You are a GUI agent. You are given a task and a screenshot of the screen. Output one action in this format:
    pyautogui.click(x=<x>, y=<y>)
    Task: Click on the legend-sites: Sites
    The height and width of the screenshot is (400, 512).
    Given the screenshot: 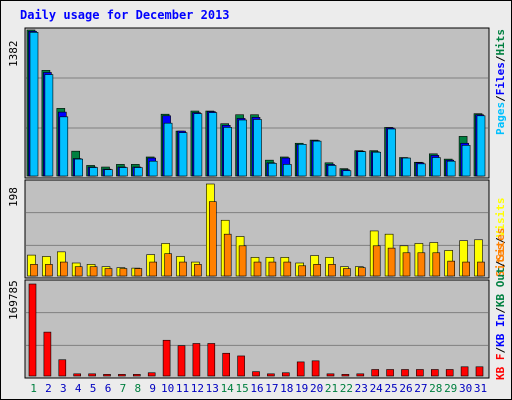 What is the action you would take?
    pyautogui.click(x=500, y=260)
    